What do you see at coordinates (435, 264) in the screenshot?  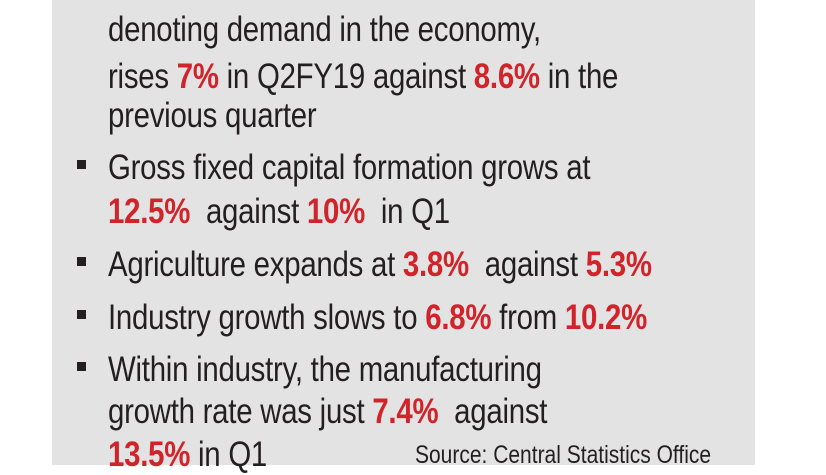 I see `highlight-value: 3.8%` at bounding box center [435, 264].